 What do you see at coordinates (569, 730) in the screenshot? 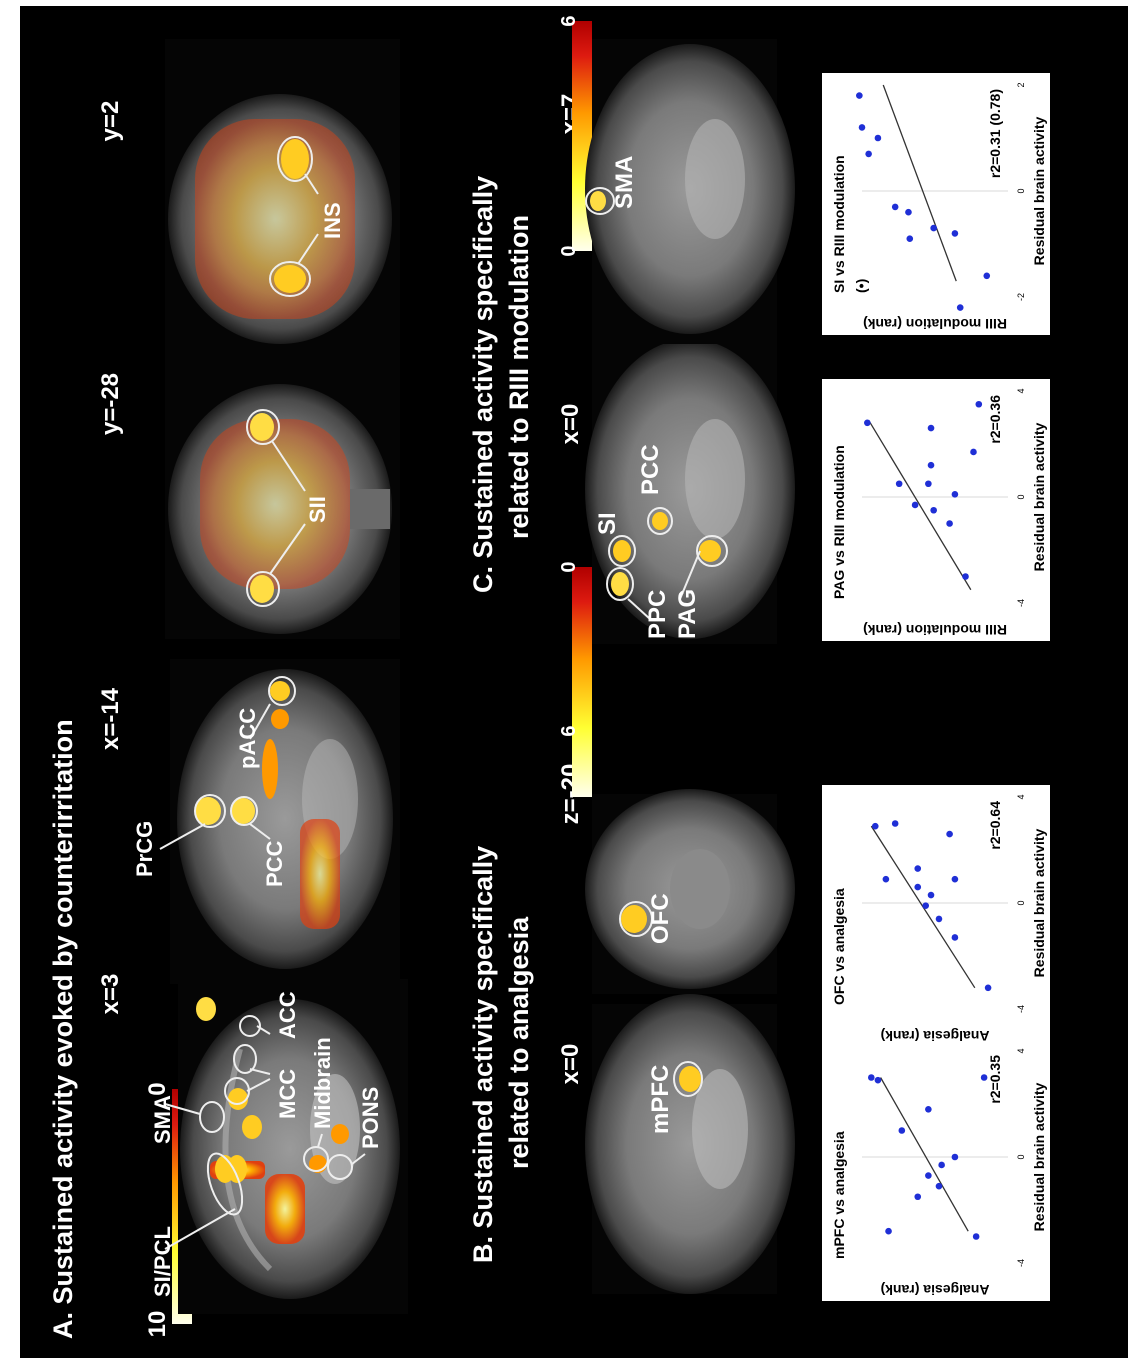
I see `panel-b-scale-max: 6` at bounding box center [569, 730].